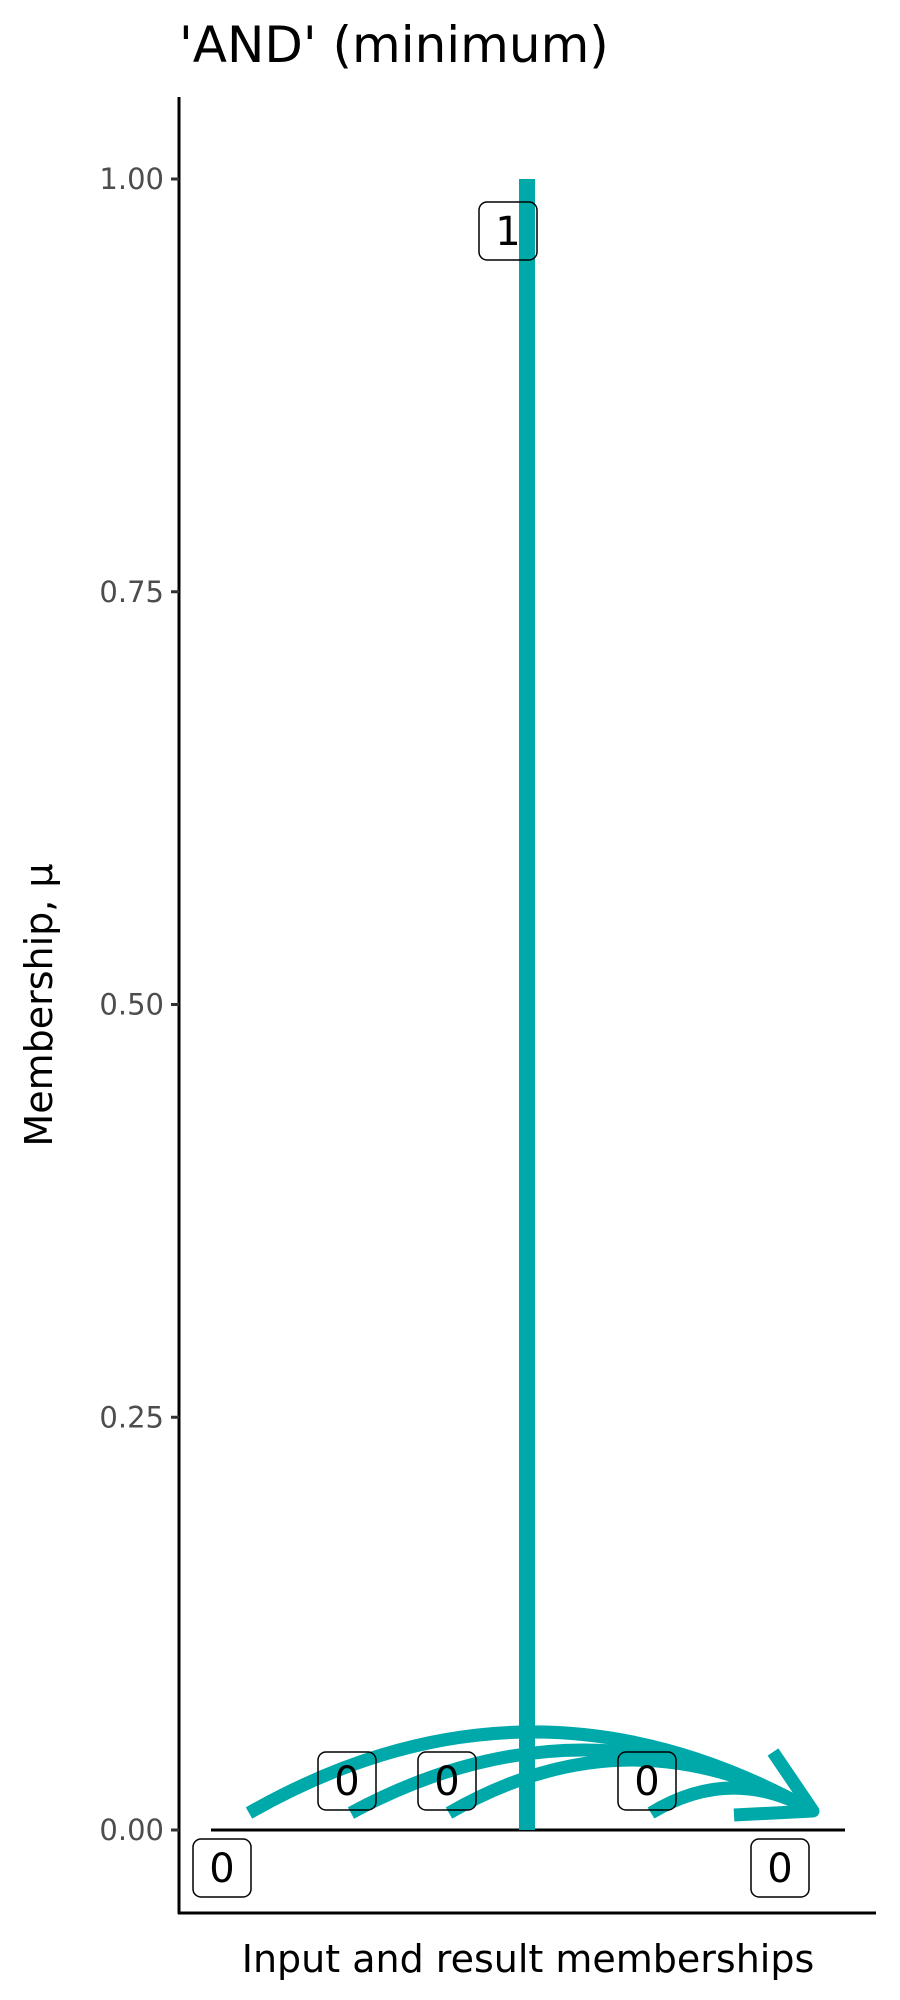 The width and height of the screenshot is (900, 2000). Describe the element at coordinates (776, 1785) in the screenshot. I see `arrow-head` at that location.